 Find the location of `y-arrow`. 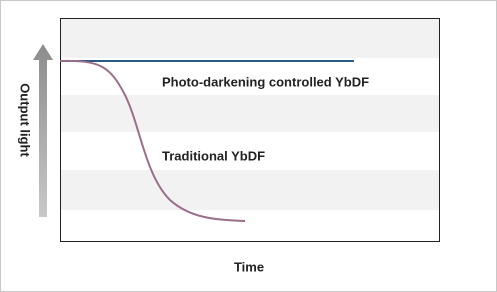

y-arrow is located at coordinates (43, 130).